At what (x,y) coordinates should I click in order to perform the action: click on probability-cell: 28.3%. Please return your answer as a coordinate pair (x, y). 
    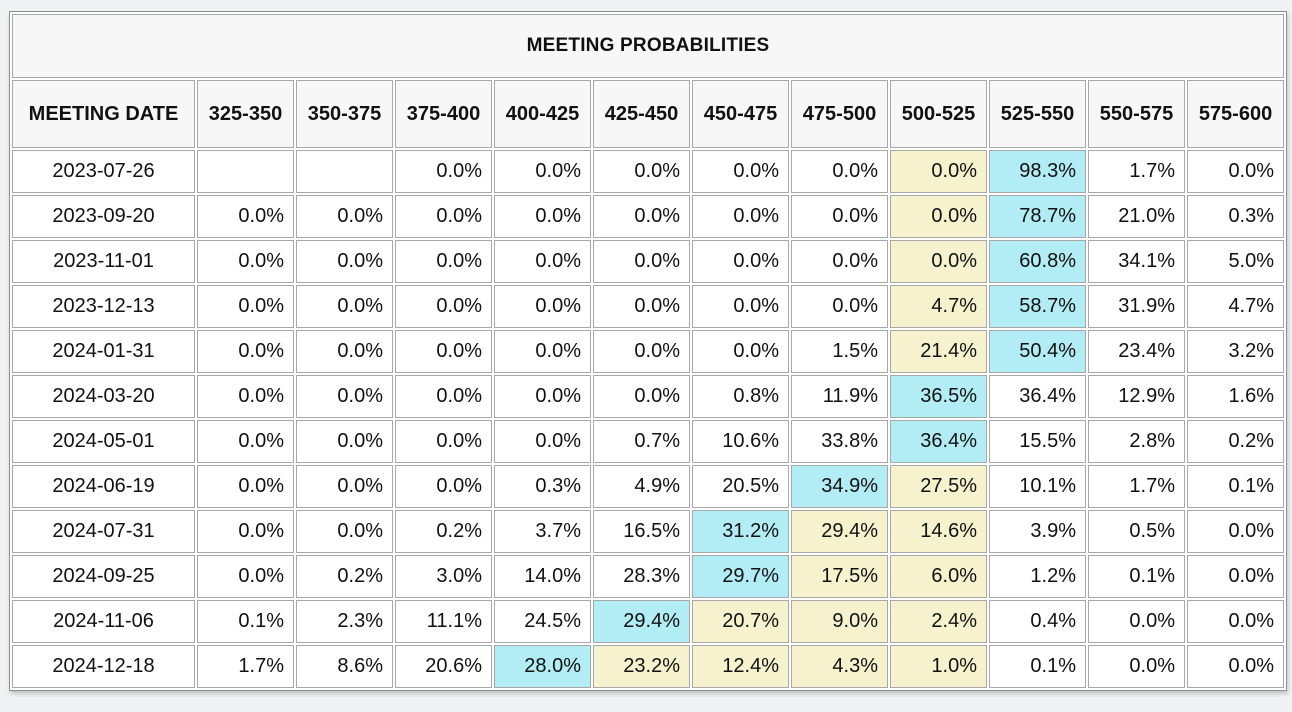
    Looking at the image, I should click on (641, 576).